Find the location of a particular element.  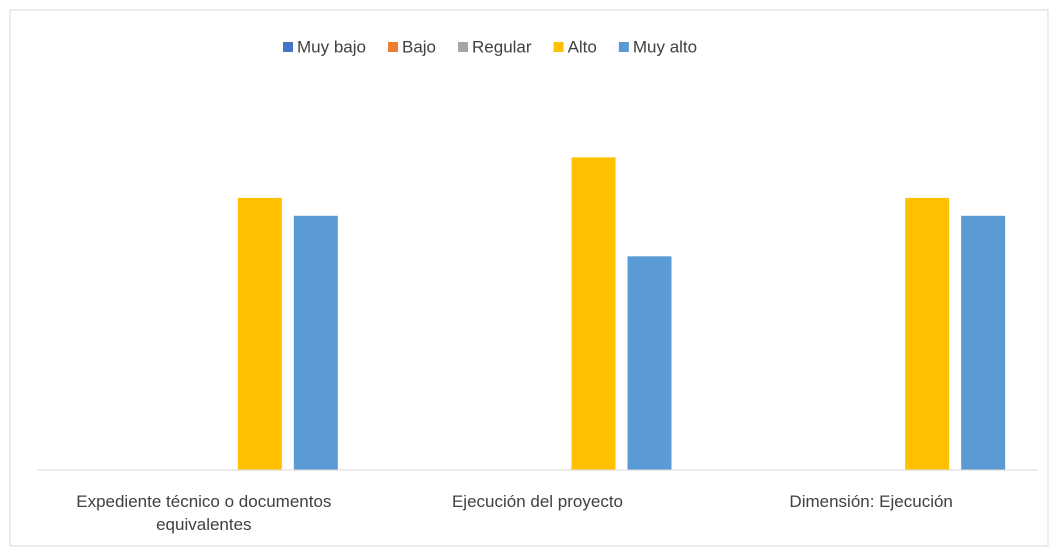

legend-label: Bajo is located at coordinates (419, 46).